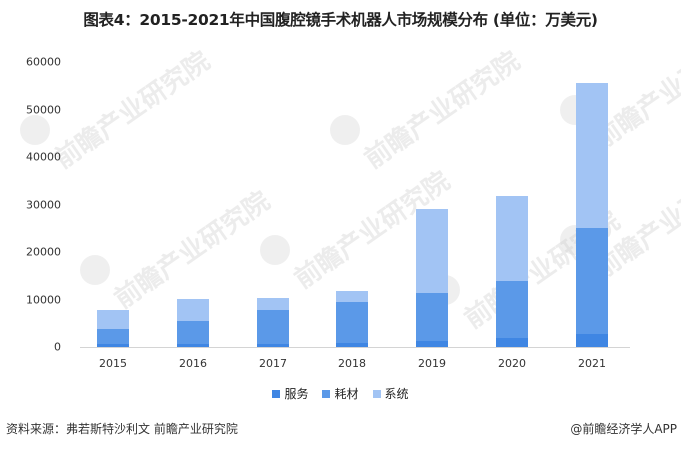  What do you see at coordinates (43, 109) in the screenshot?
I see `y-tick-label: 50000` at bounding box center [43, 109].